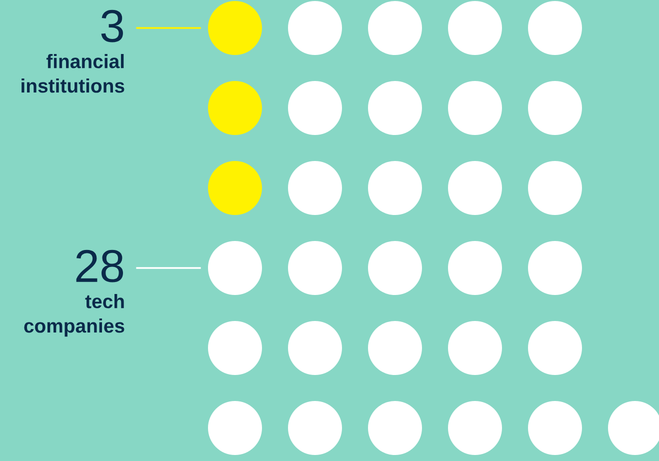 This screenshot has width=659, height=461. I want to click on data-label: 28, so click(100, 266).